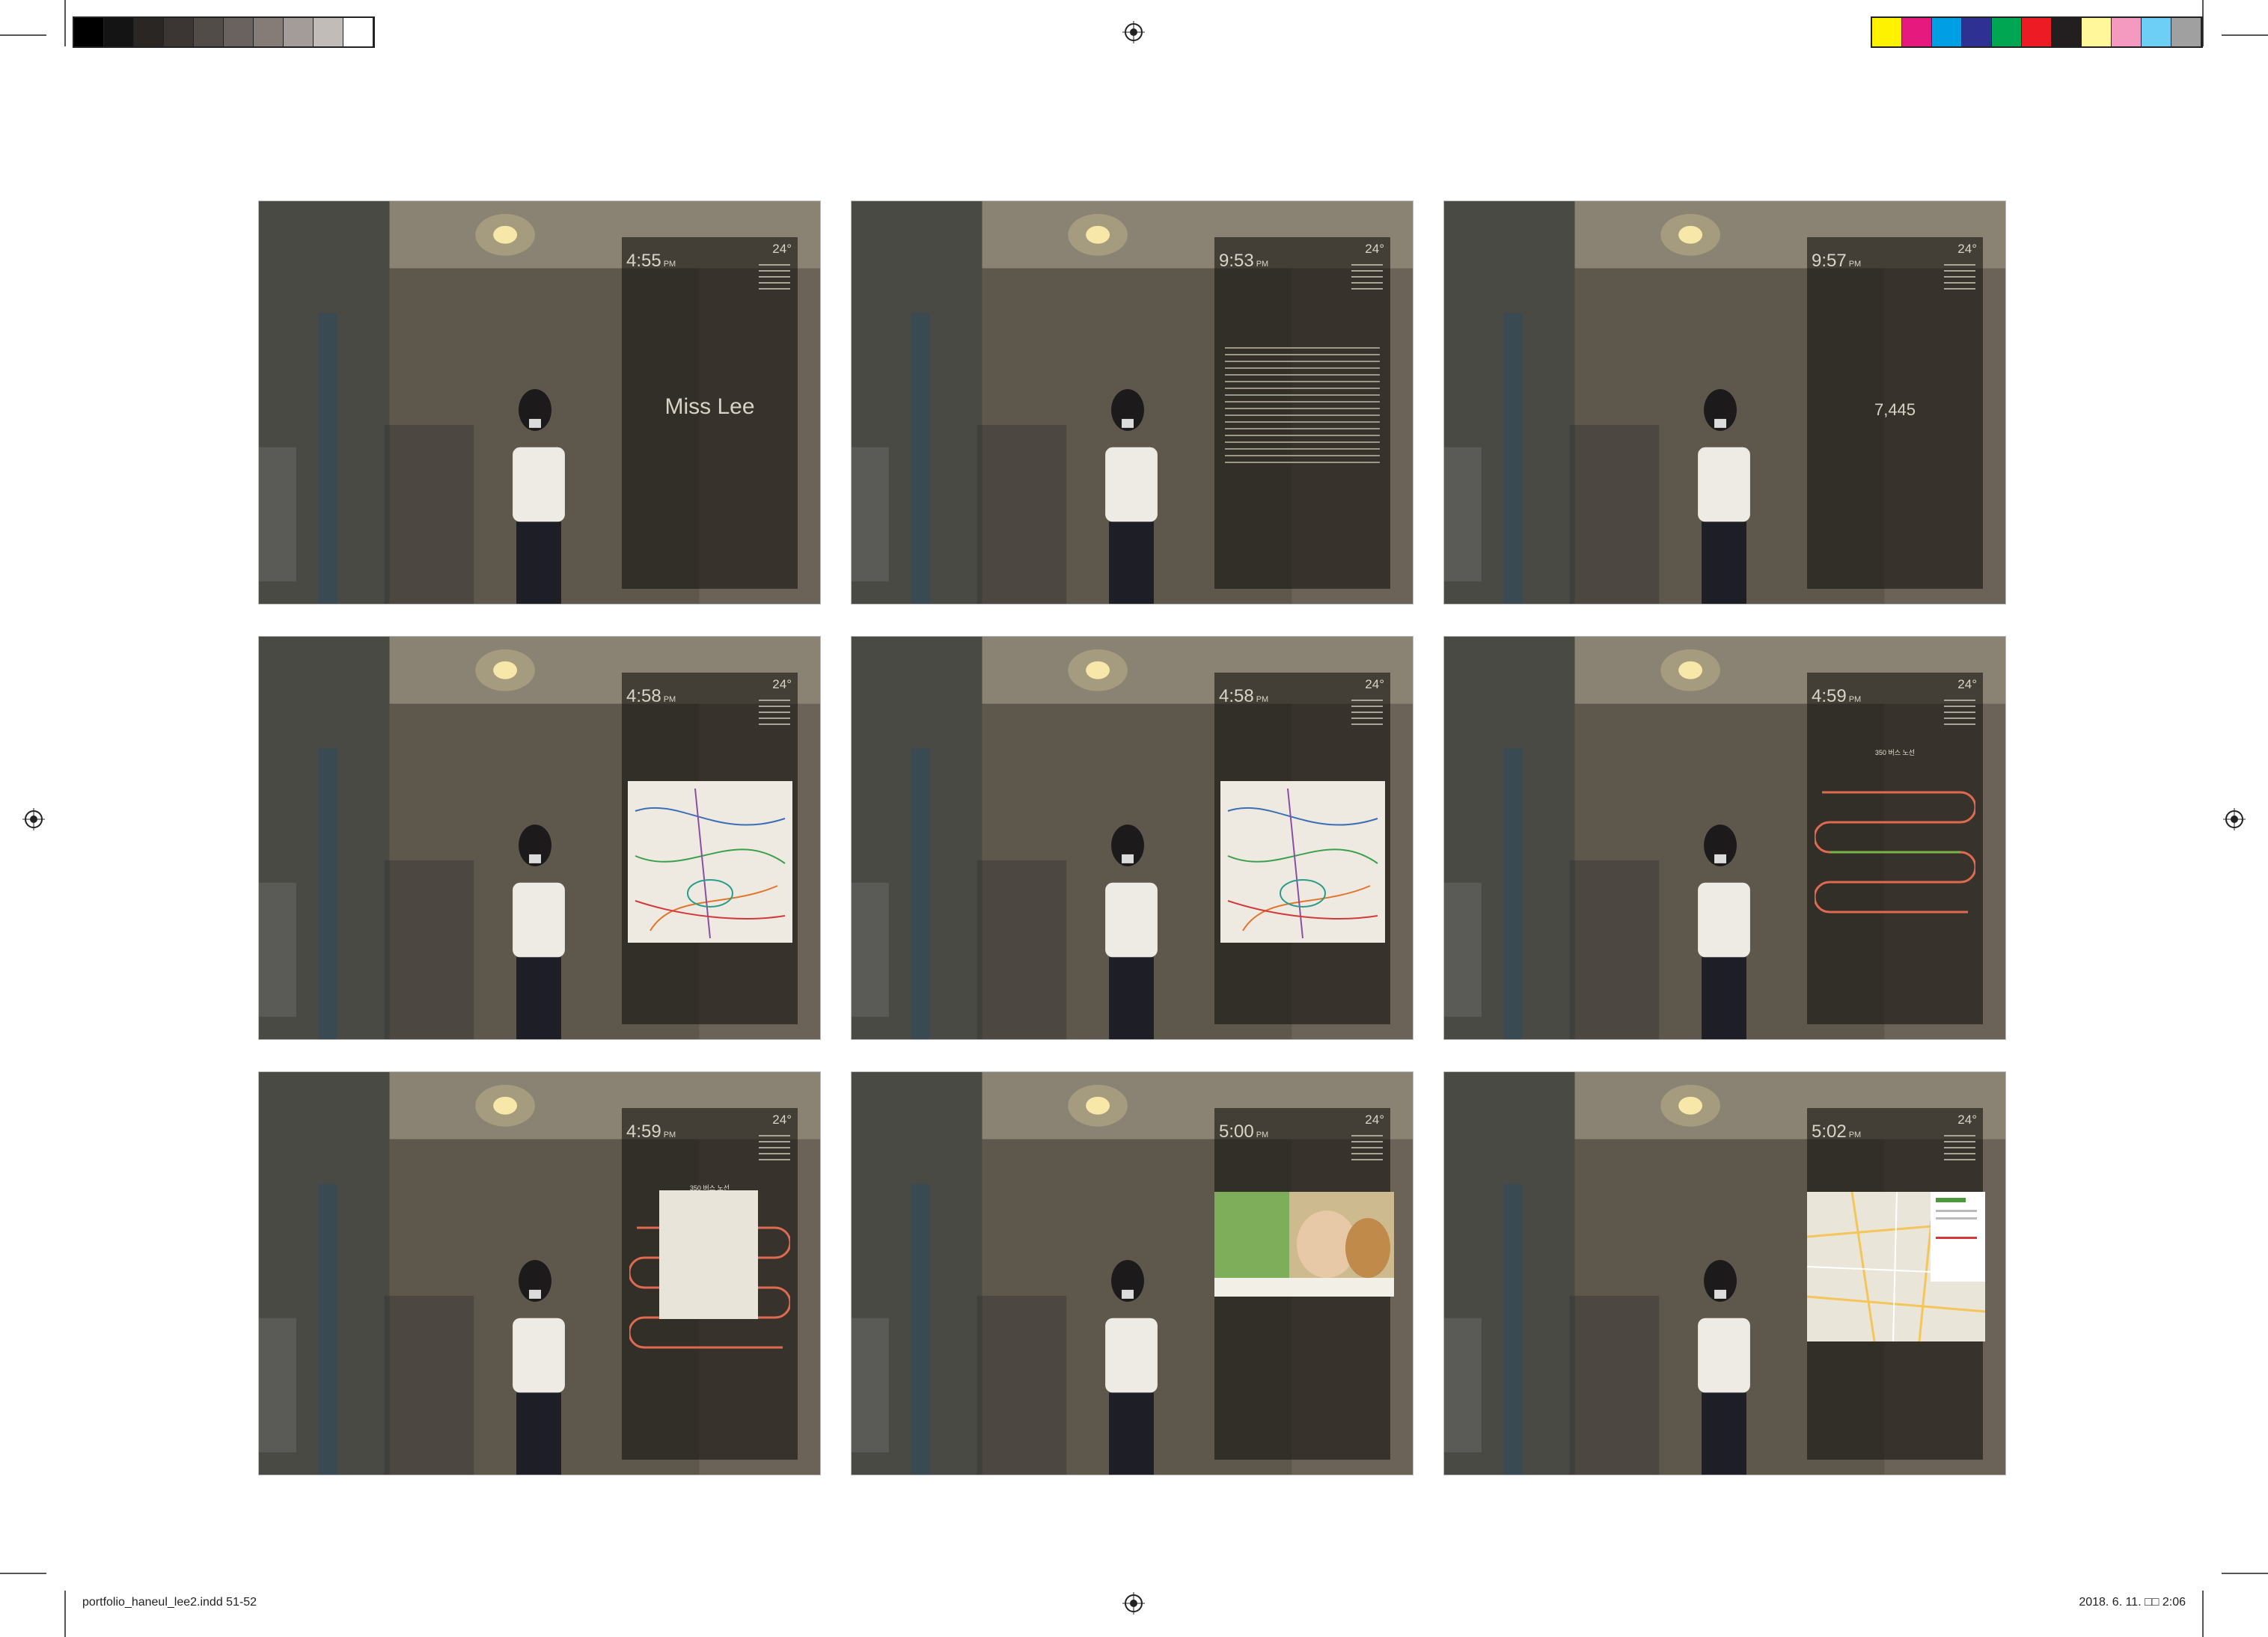 This screenshot has height=1637, width=2268. I want to click on greeting-name: Miss Lee, so click(709, 406).